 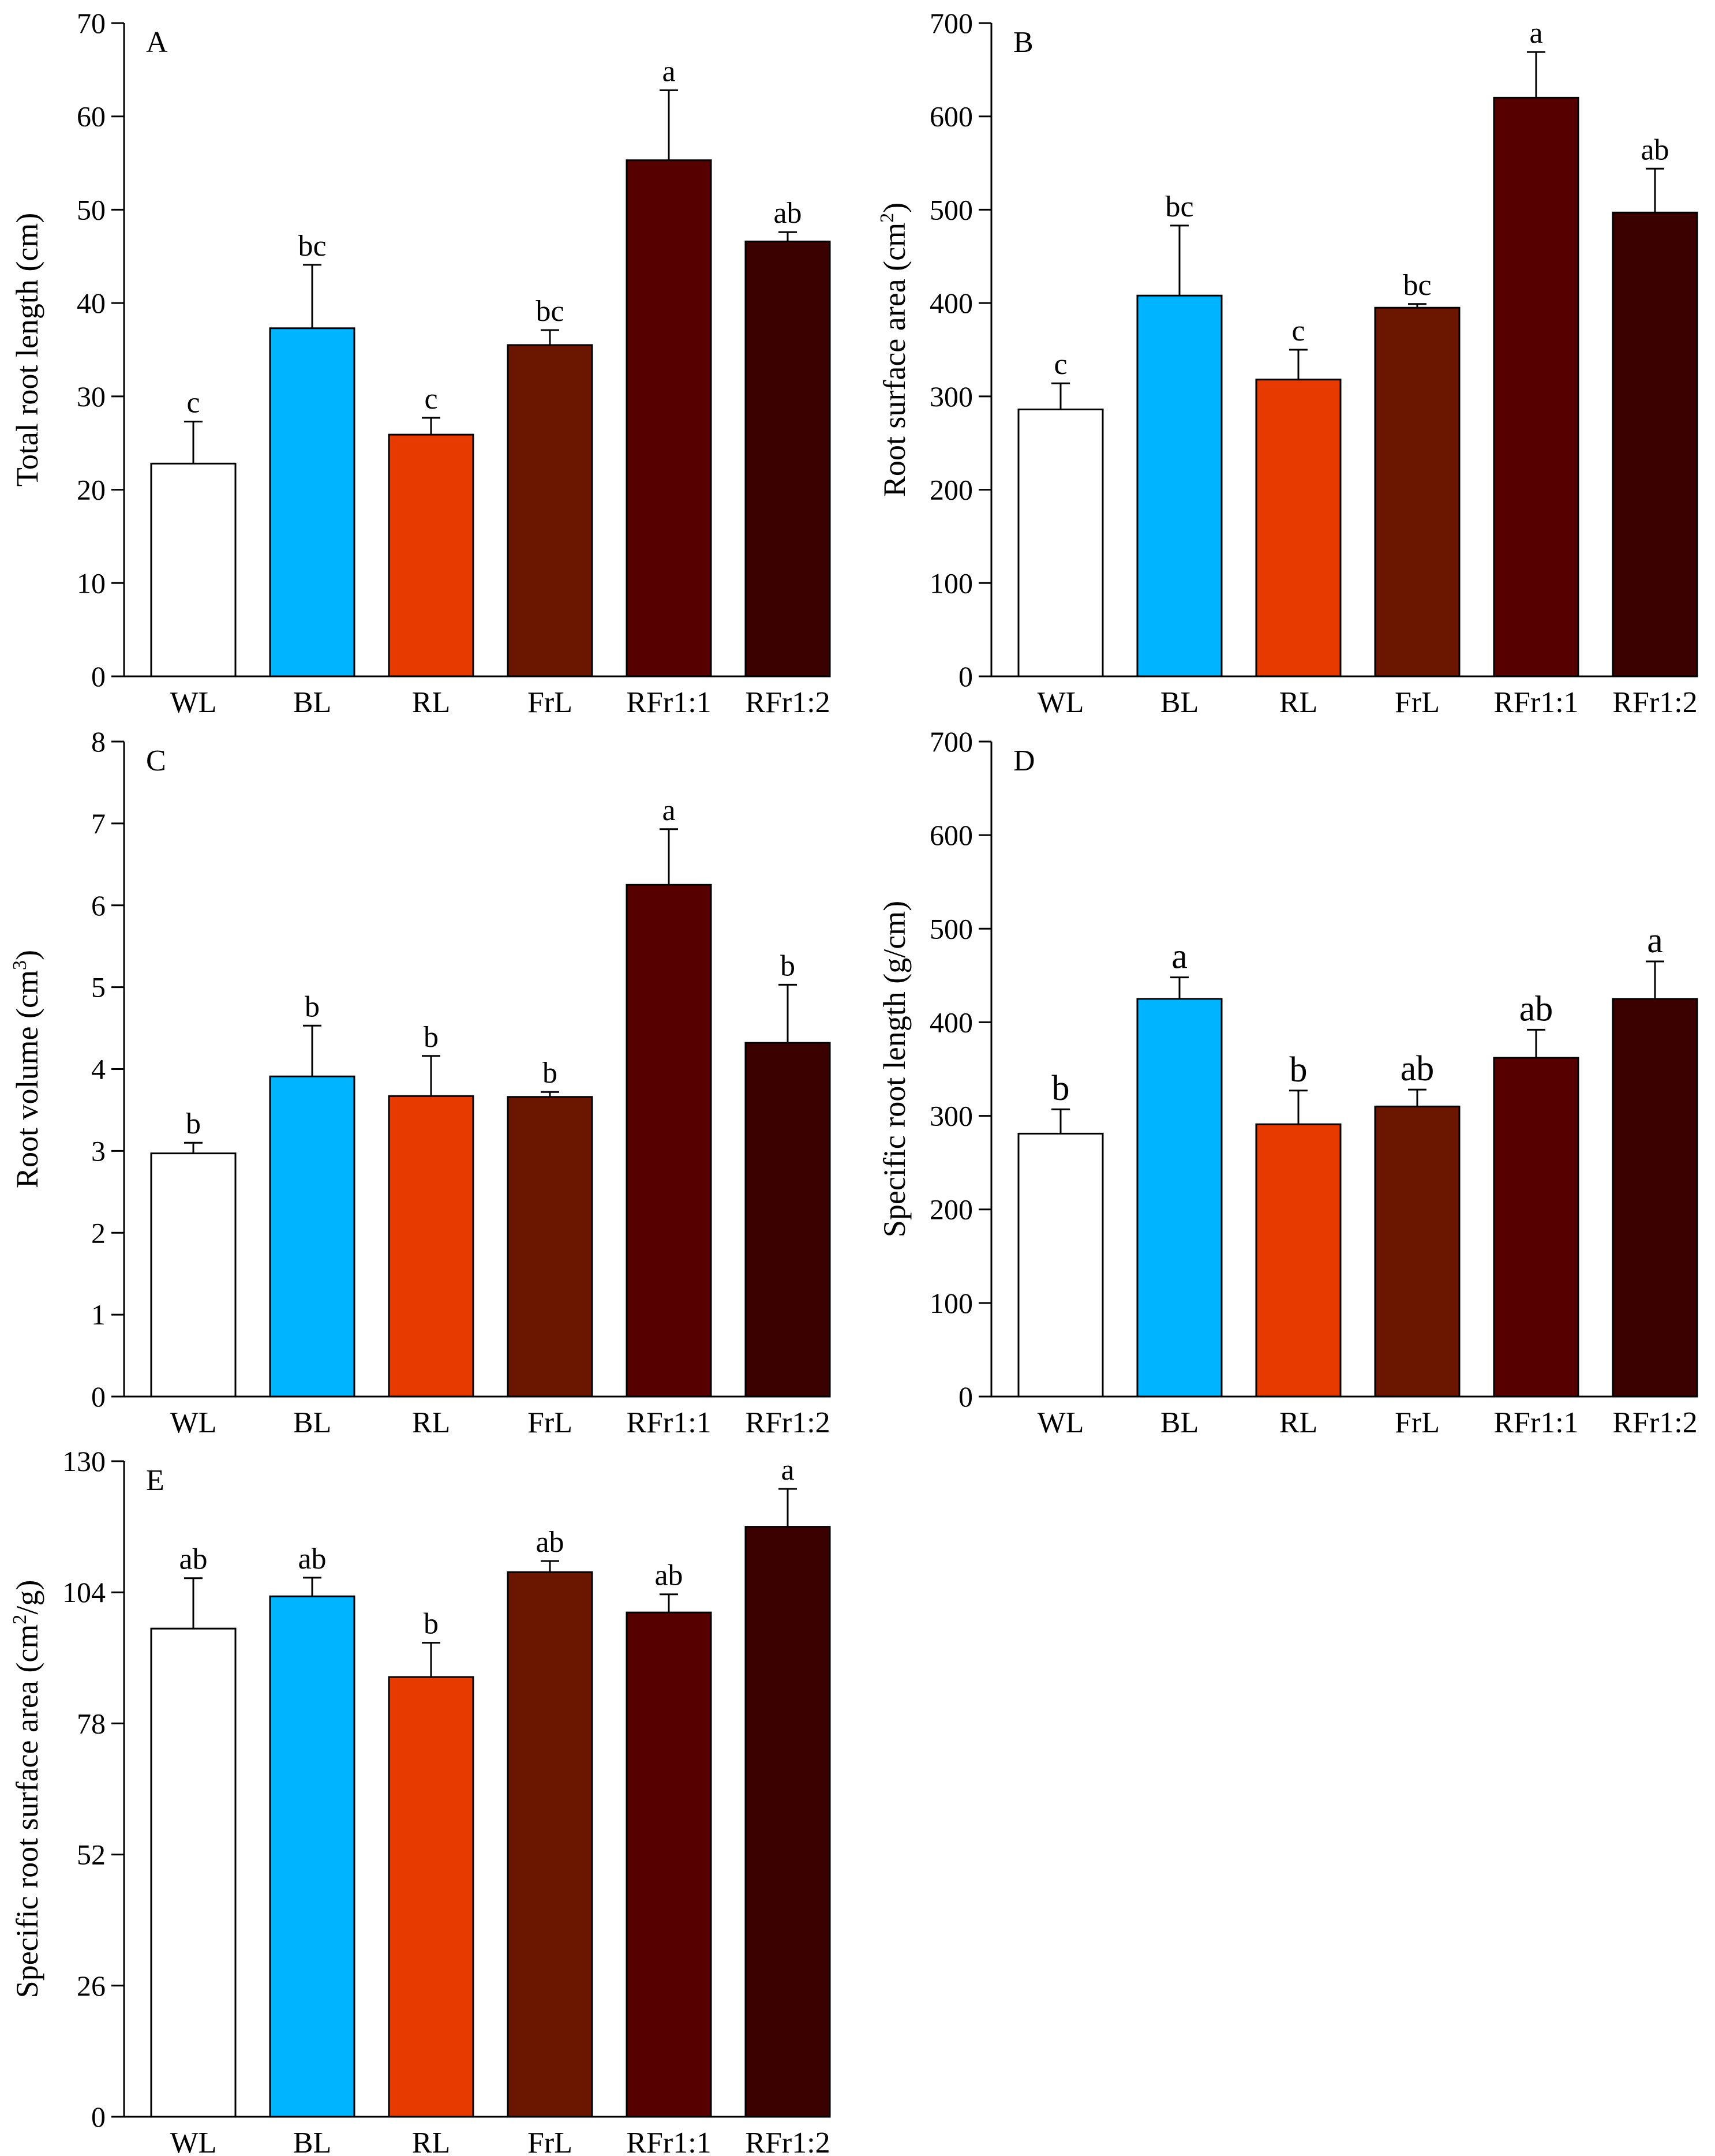 I want to click on y-tick-label: 600, so click(x=952, y=835).